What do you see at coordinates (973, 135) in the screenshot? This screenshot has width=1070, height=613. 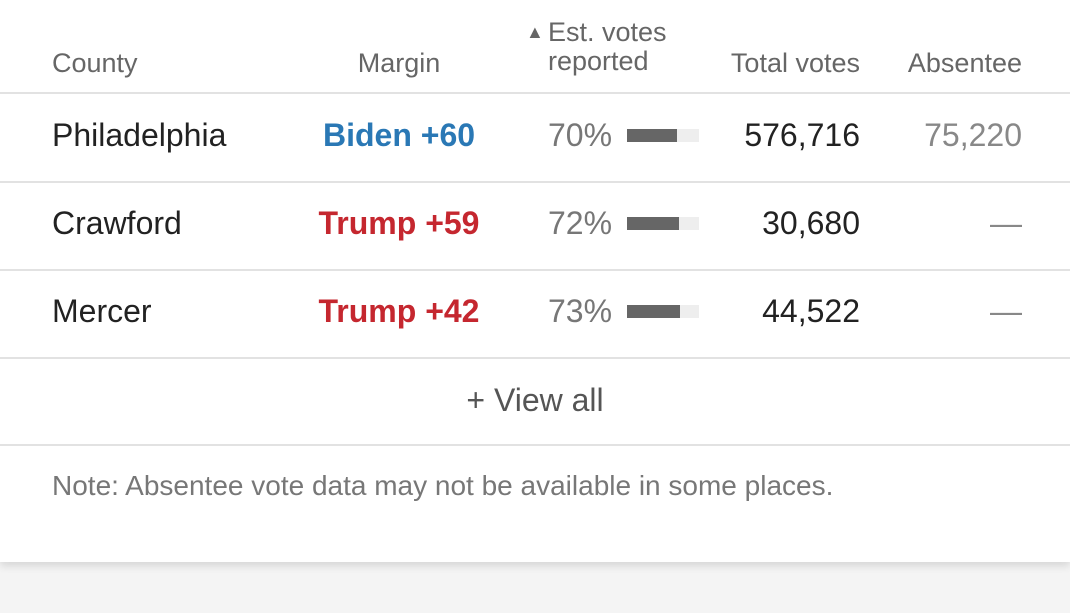 I see `absentee: 75,220` at bounding box center [973, 135].